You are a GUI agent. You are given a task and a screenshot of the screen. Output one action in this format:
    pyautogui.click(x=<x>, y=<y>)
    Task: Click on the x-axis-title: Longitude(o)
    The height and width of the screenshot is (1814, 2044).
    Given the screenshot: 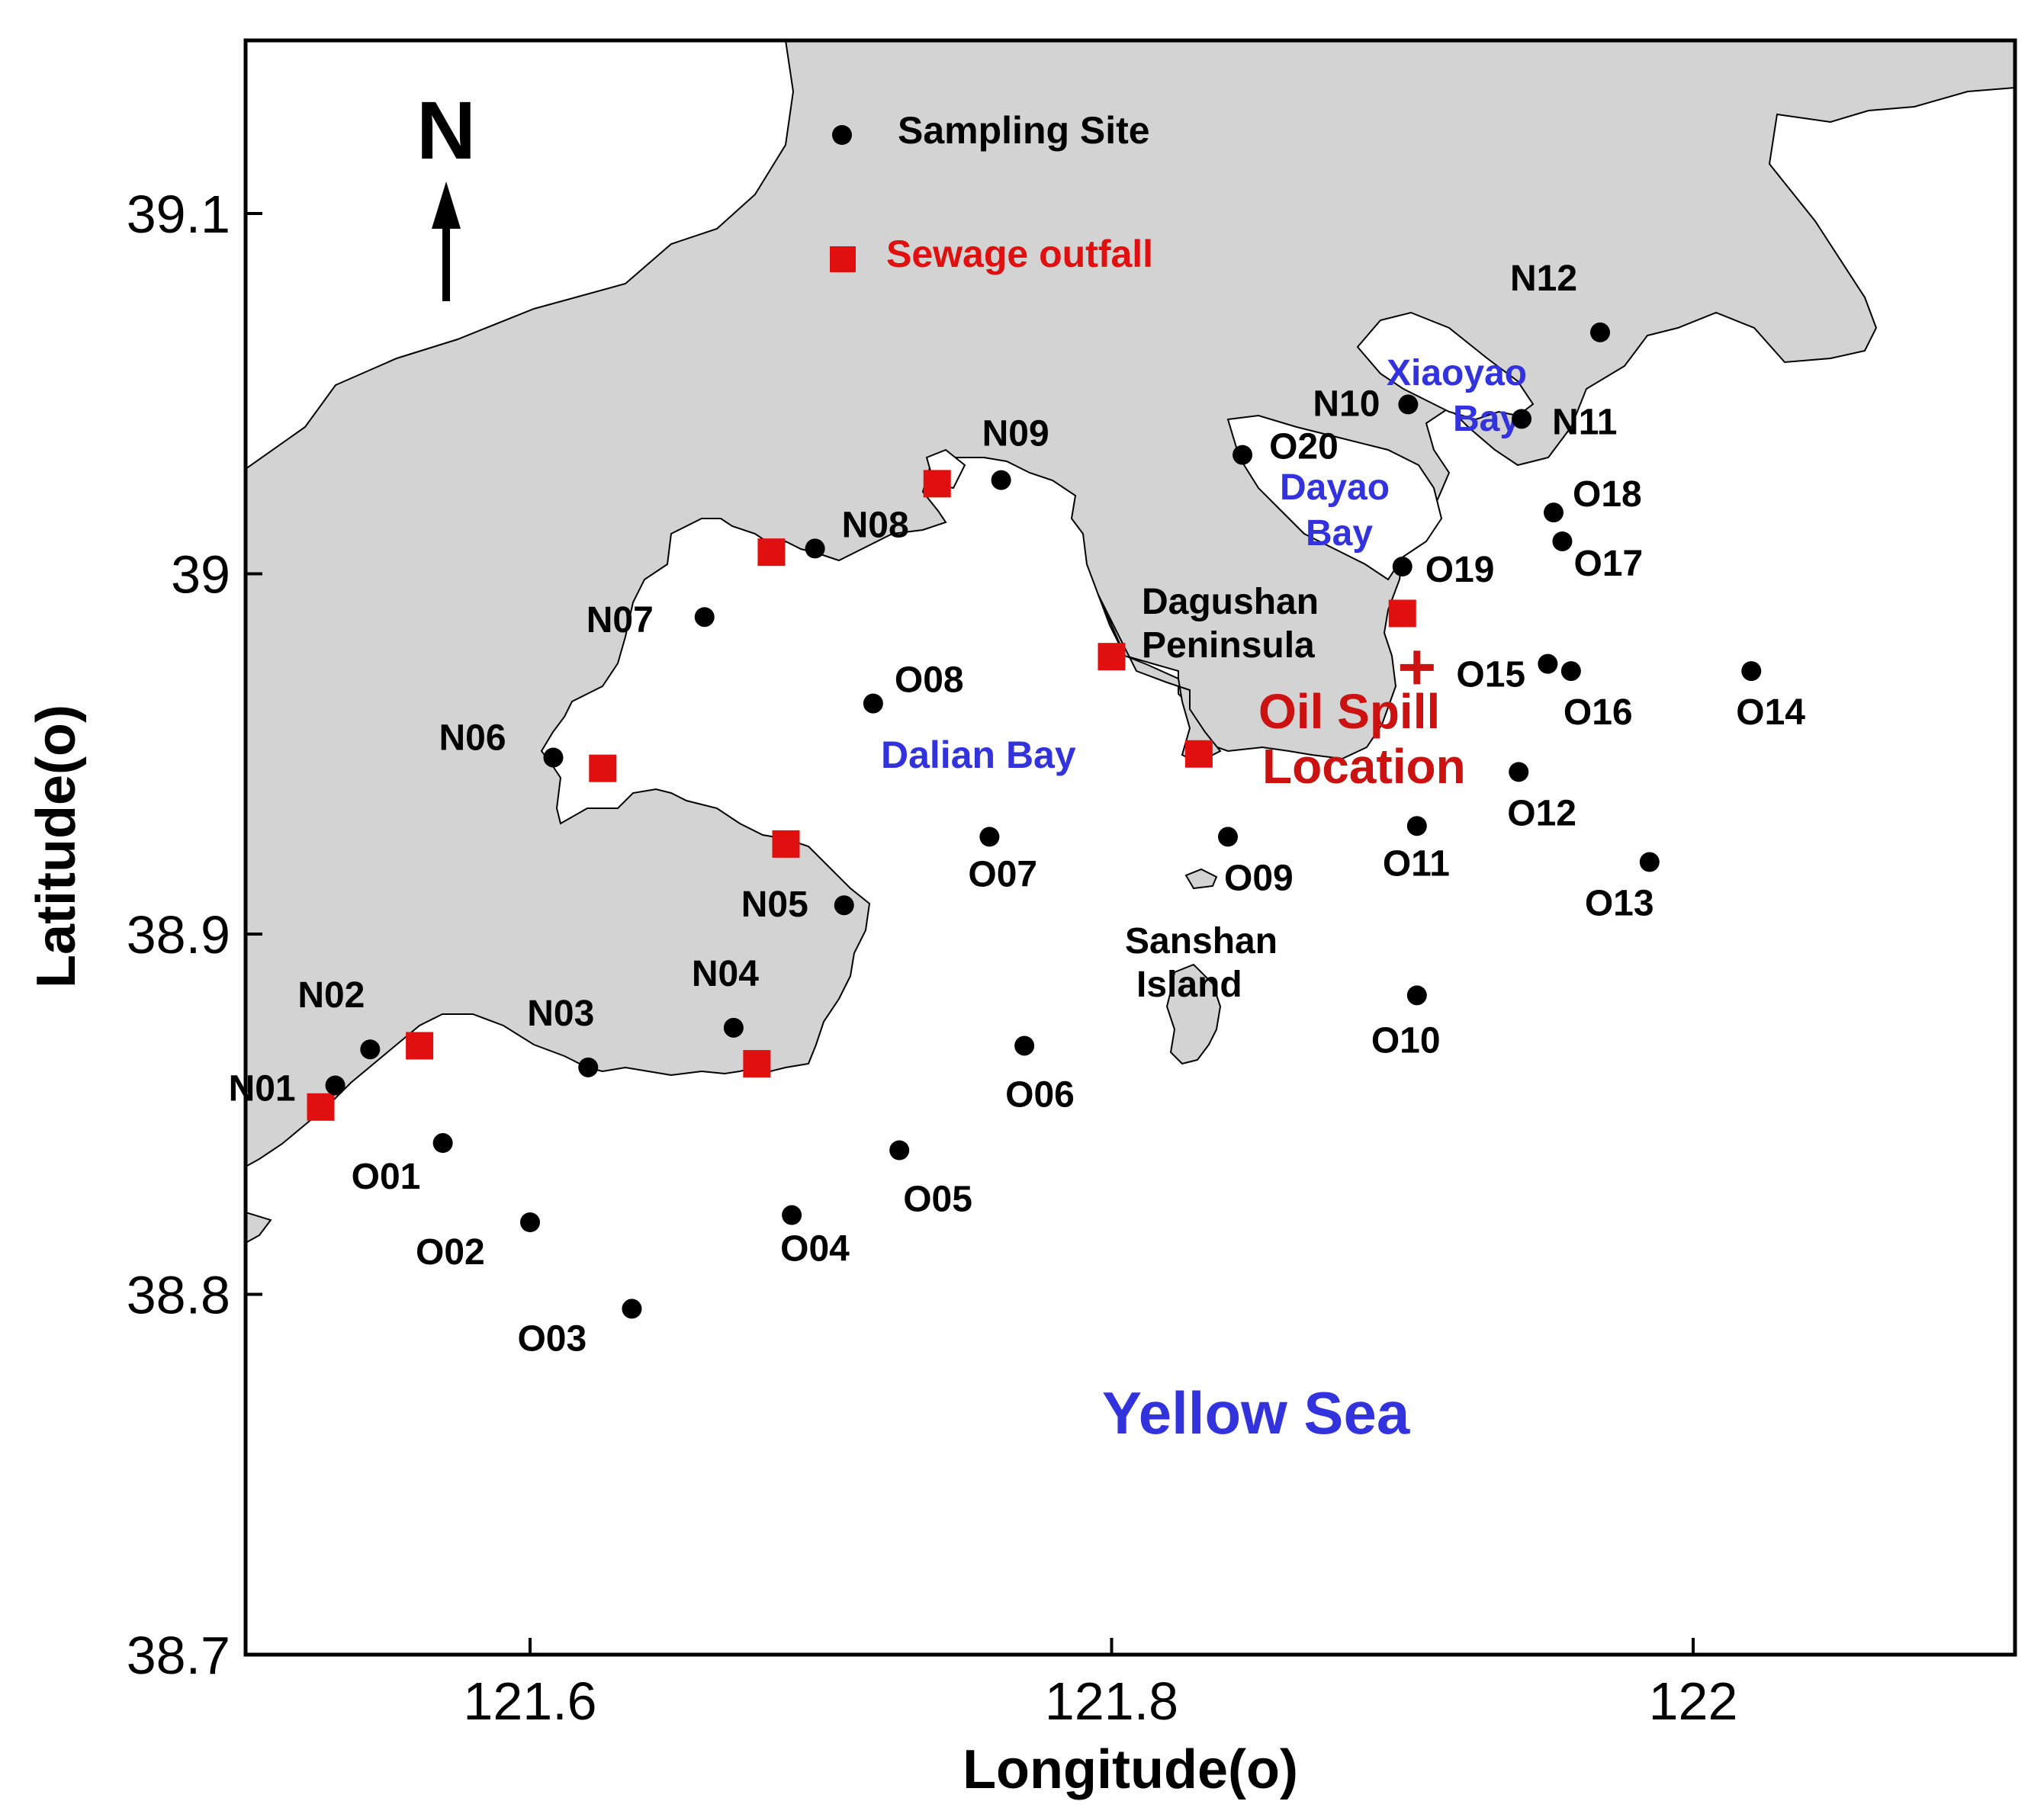 What is the action you would take?
    pyautogui.click(x=1131, y=1769)
    